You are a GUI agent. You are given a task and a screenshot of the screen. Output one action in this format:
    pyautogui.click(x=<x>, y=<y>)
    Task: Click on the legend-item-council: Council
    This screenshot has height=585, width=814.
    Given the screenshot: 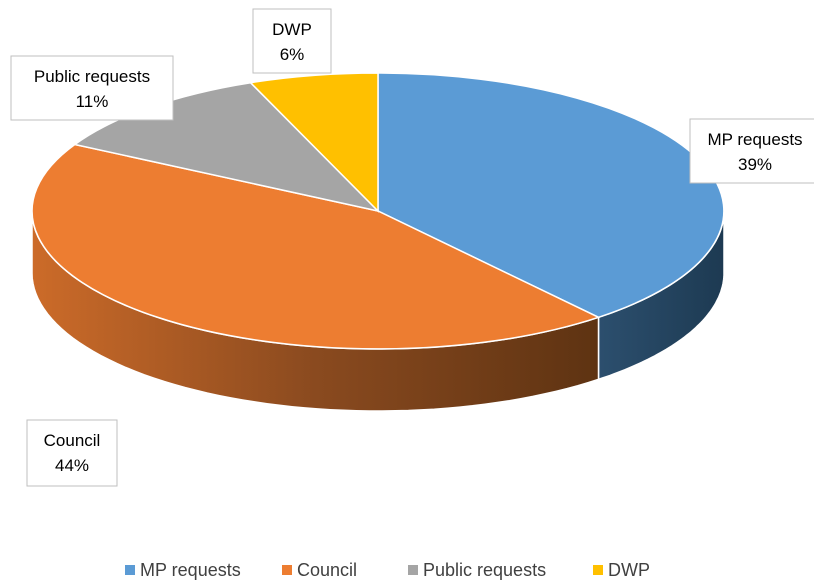 What is the action you would take?
    pyautogui.click(x=319, y=570)
    